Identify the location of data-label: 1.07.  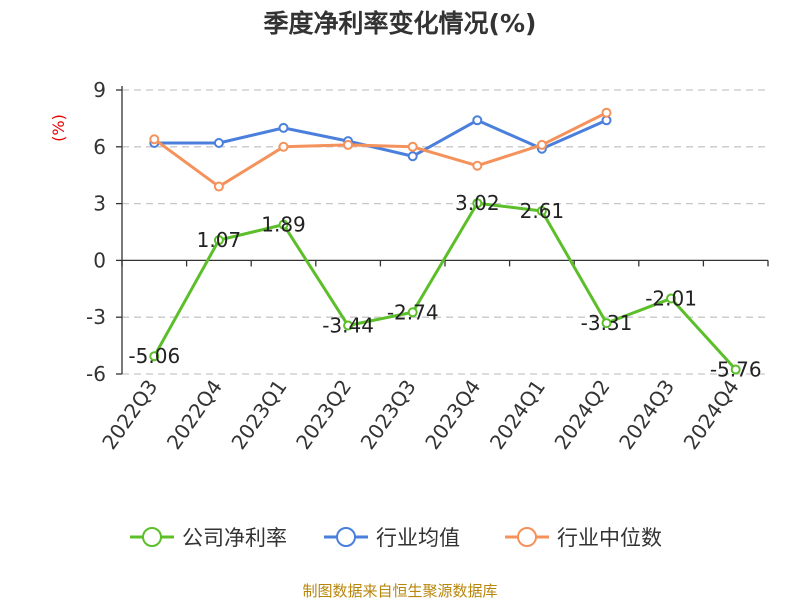
(219, 240).